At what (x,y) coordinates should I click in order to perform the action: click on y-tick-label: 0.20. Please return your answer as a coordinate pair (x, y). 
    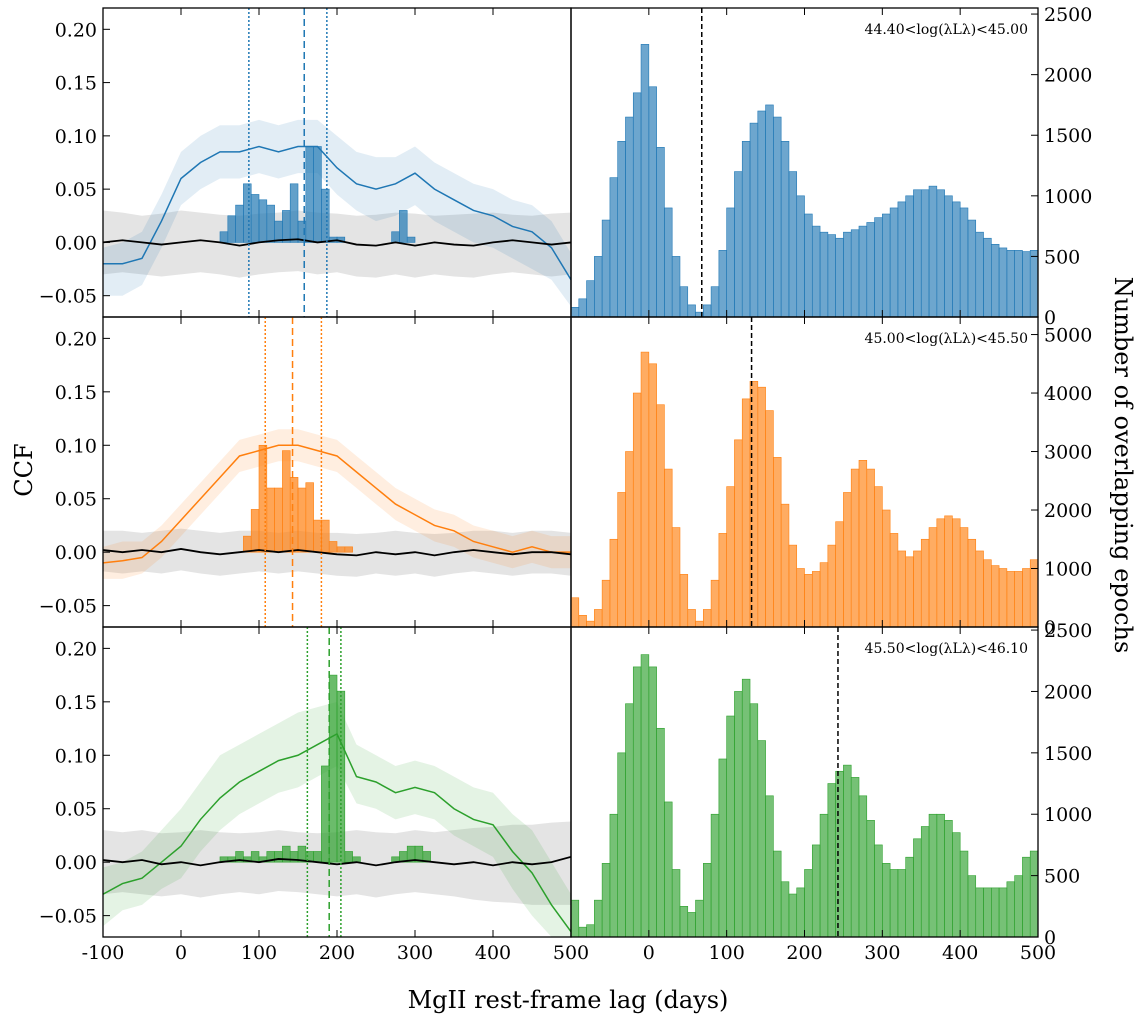
    Looking at the image, I should click on (76, 649).